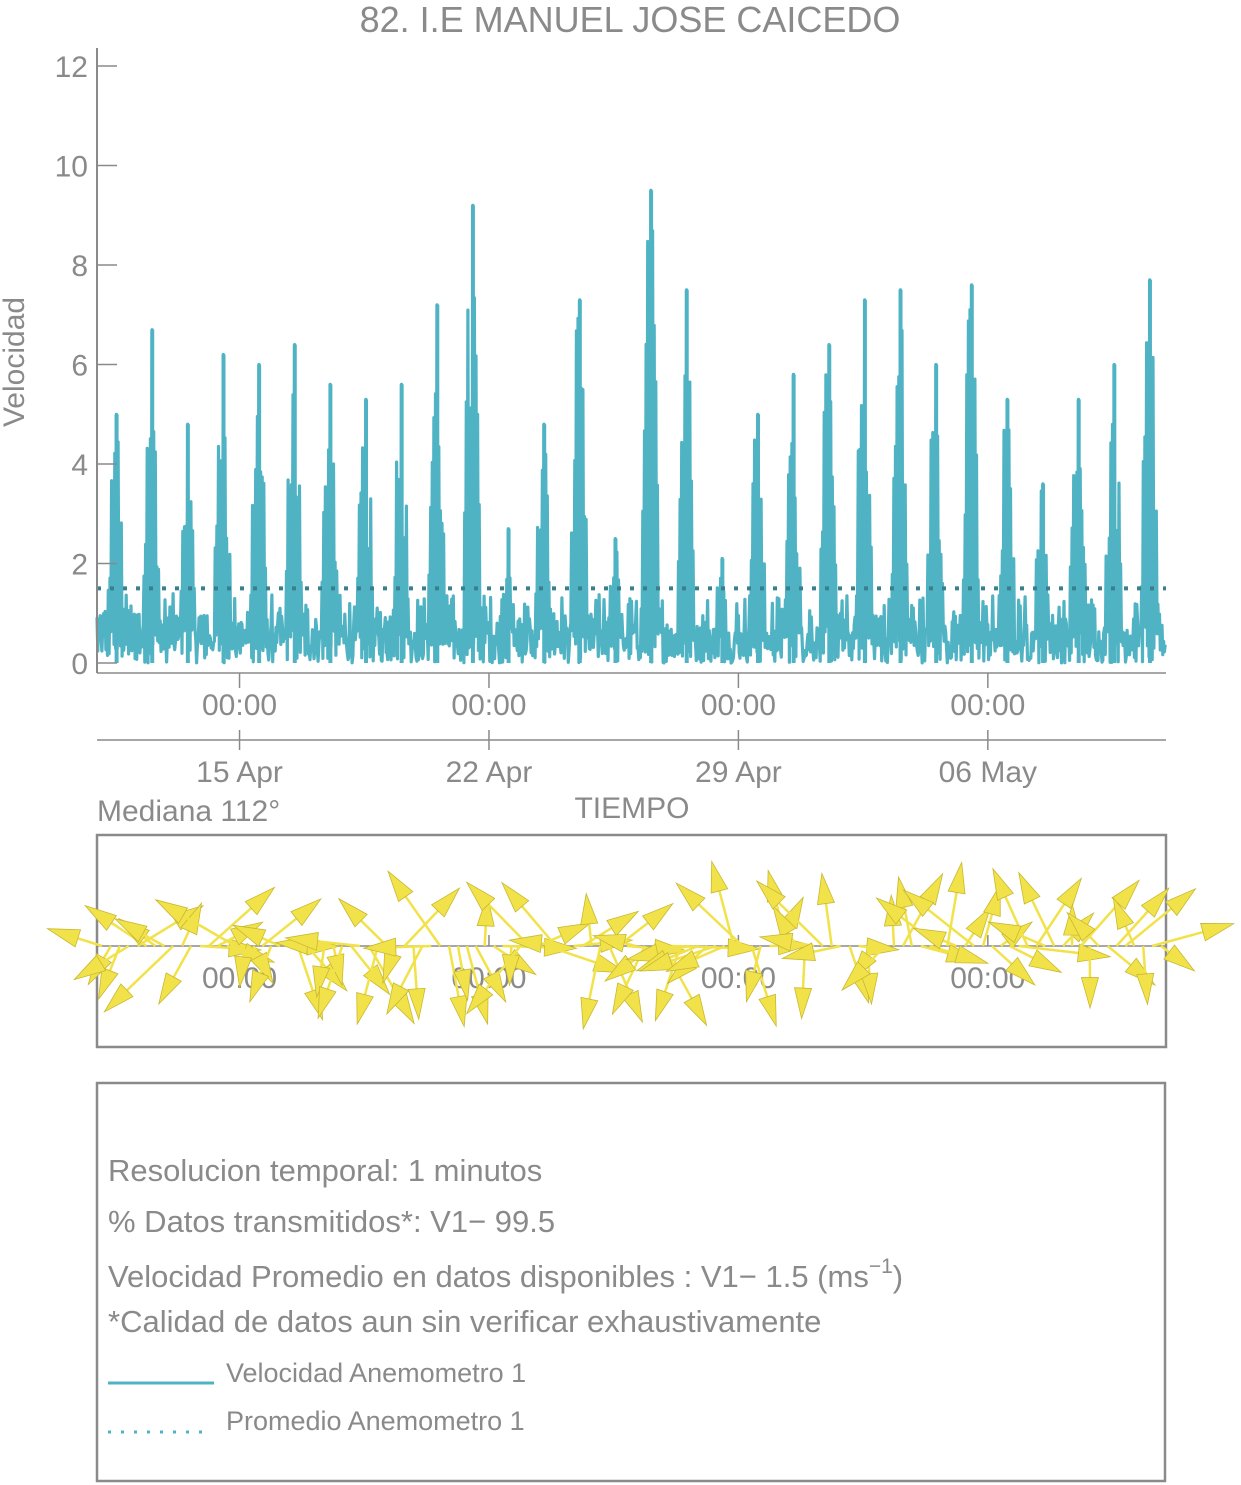 The height and width of the screenshot is (1485, 1241). Describe the element at coordinates (15, 362) in the screenshot. I see `y-axis-label: Velocidad` at that location.